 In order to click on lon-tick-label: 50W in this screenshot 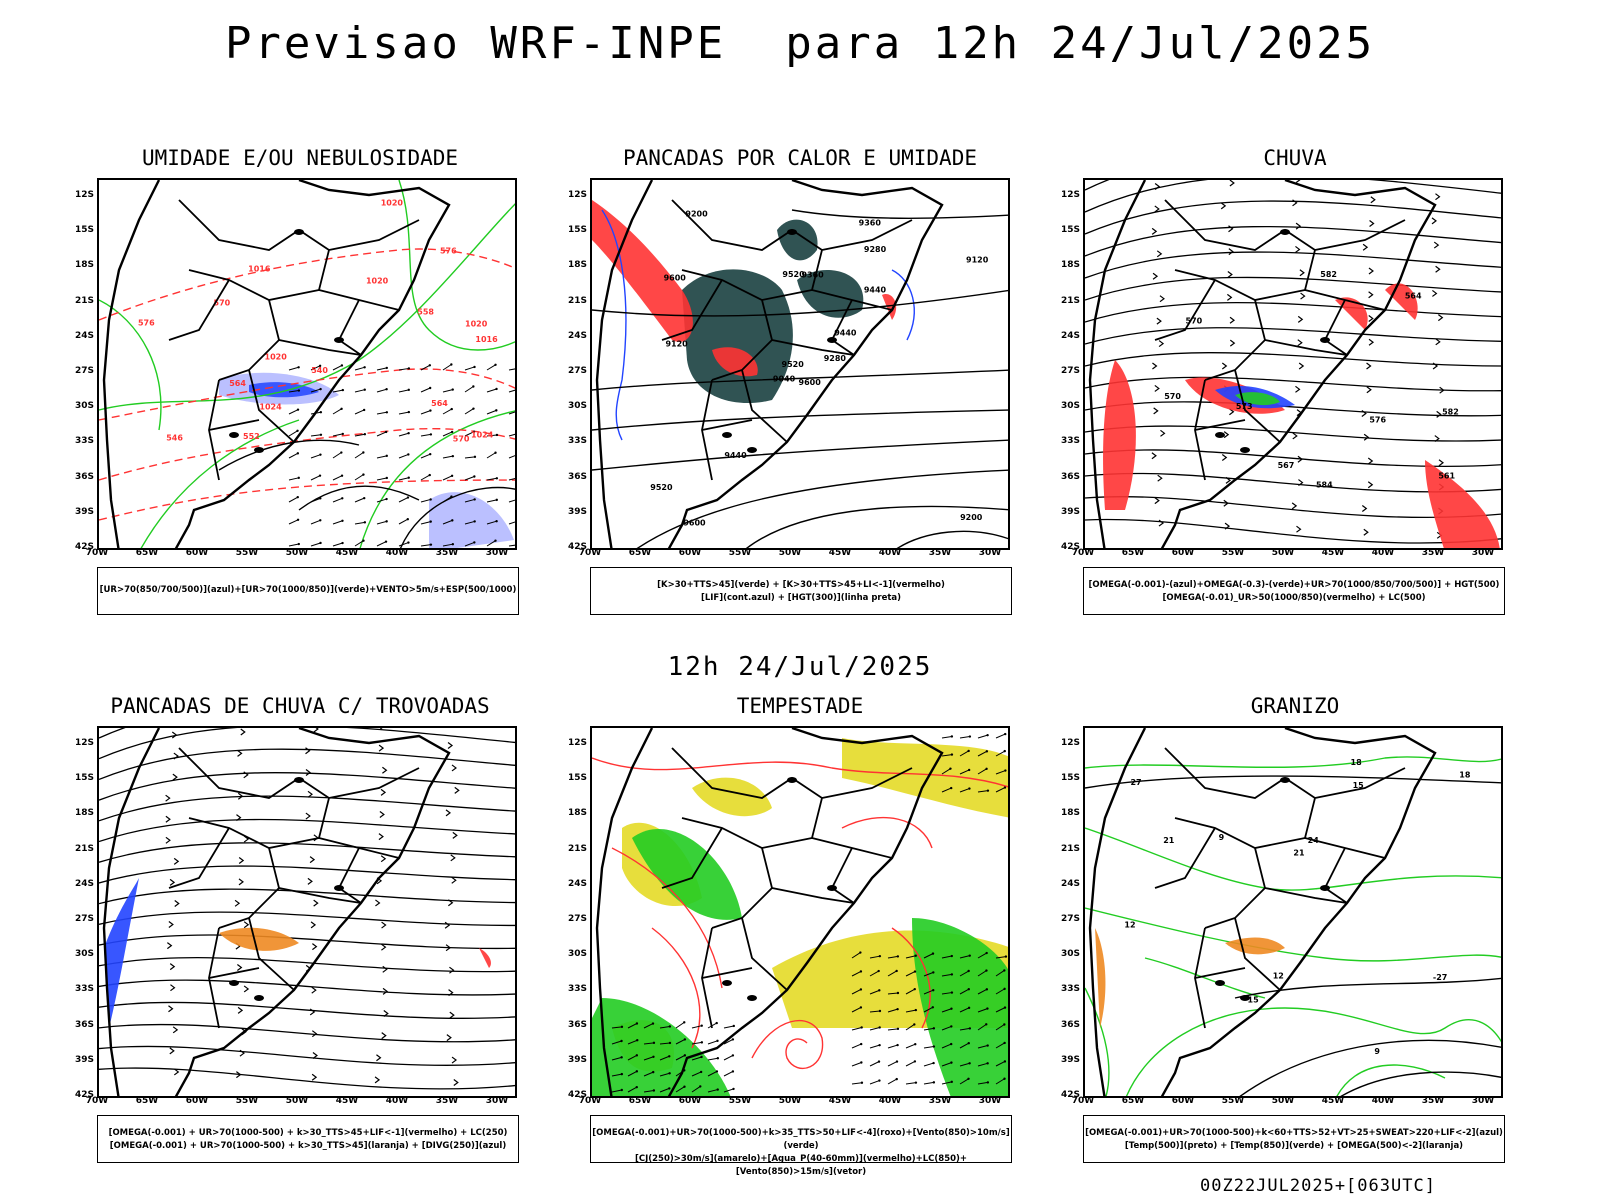, I will do `click(790, 553)`.